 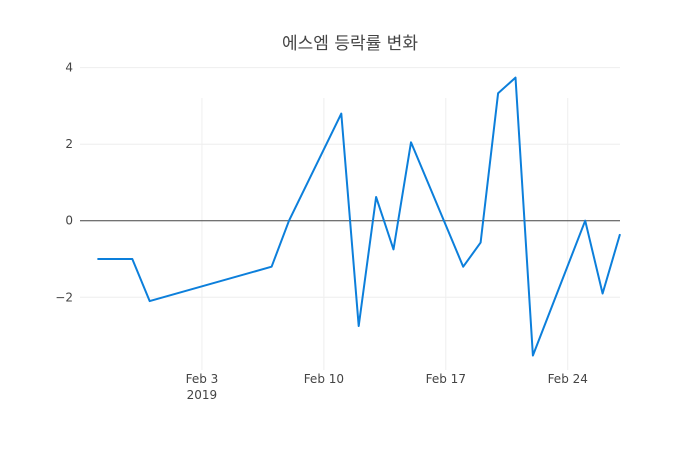 What do you see at coordinates (64, 297) in the screenshot?
I see `y-tick-label: −2` at bounding box center [64, 297].